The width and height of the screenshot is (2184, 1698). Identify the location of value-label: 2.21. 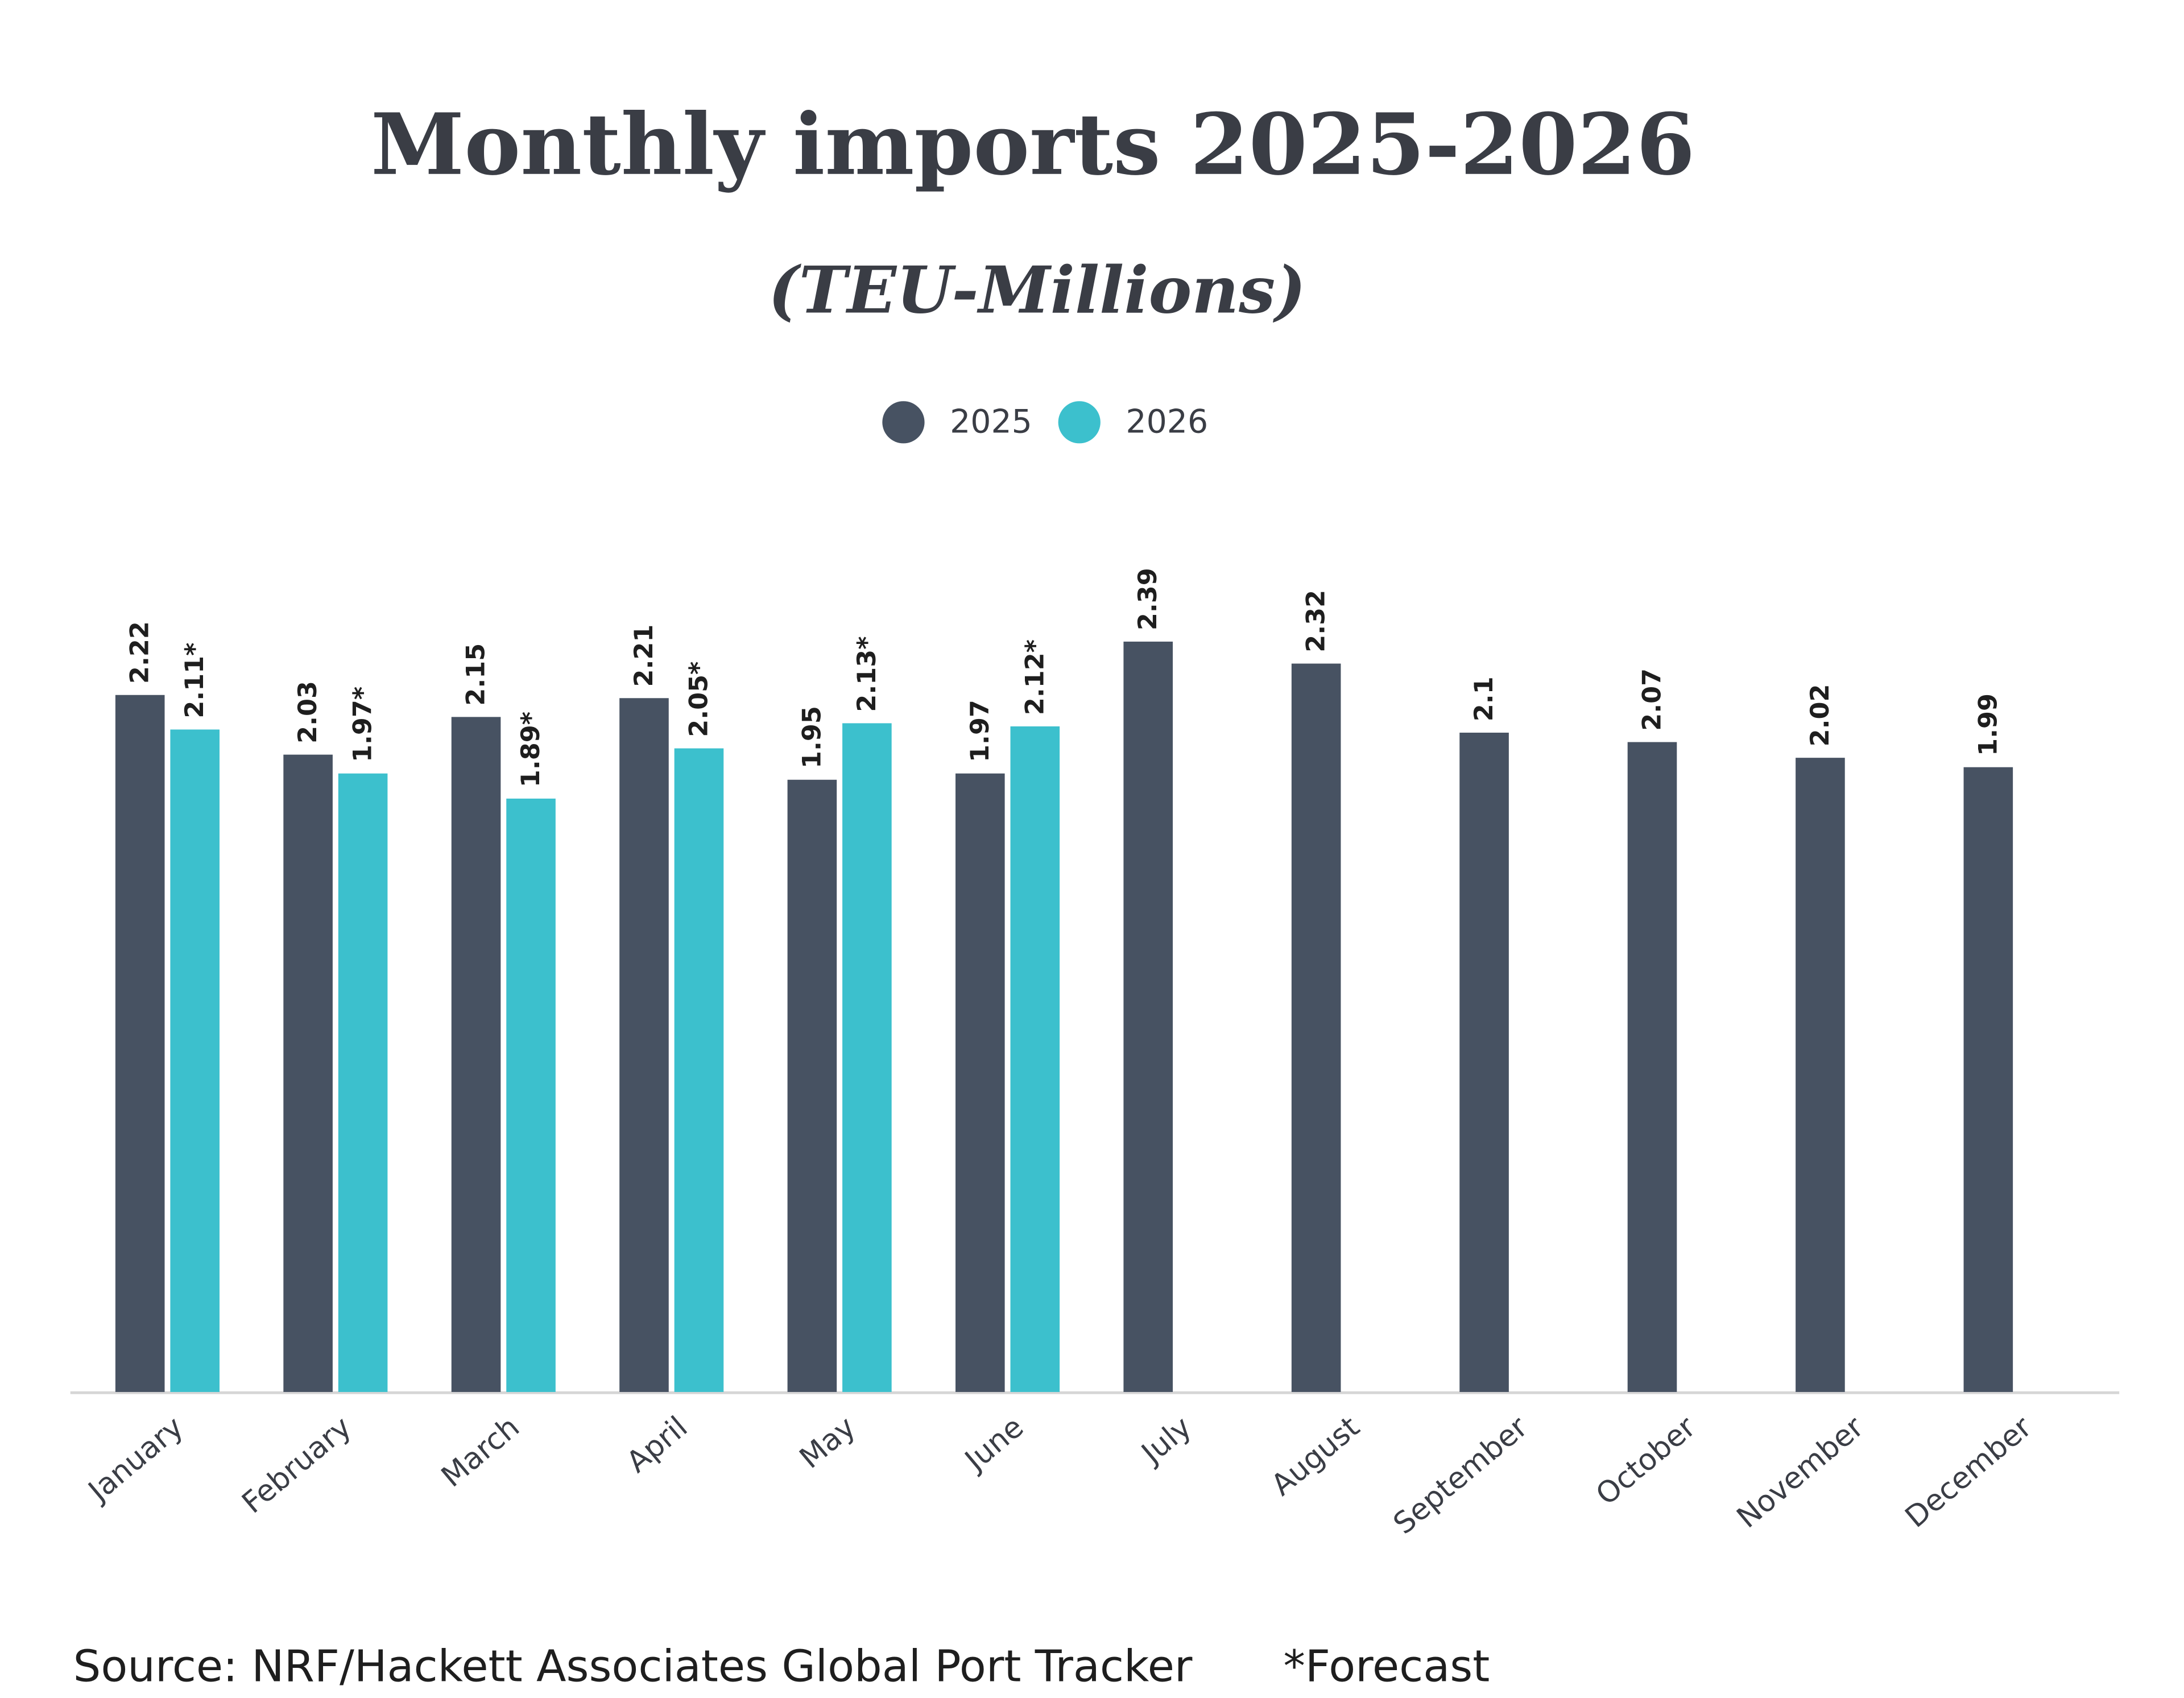
(644, 656).